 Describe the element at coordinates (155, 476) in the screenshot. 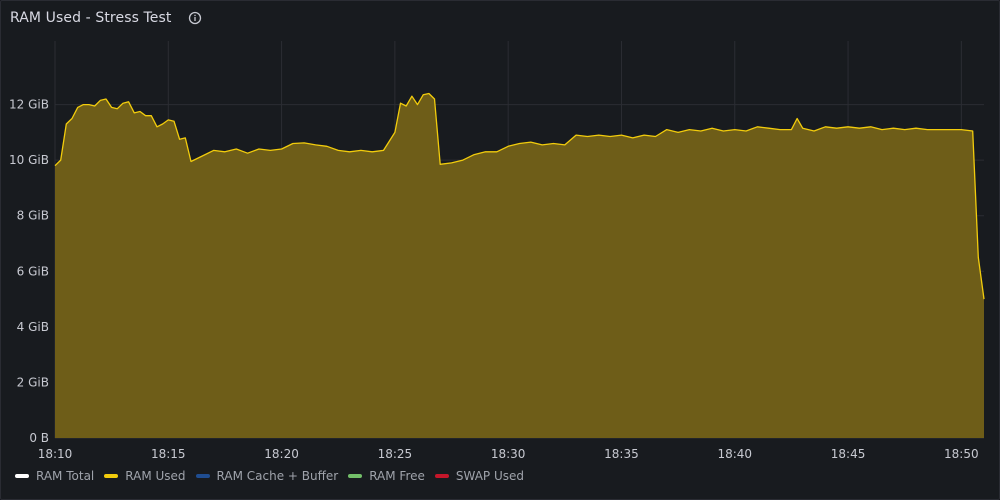

I see `legend-label: RAM Used` at that location.